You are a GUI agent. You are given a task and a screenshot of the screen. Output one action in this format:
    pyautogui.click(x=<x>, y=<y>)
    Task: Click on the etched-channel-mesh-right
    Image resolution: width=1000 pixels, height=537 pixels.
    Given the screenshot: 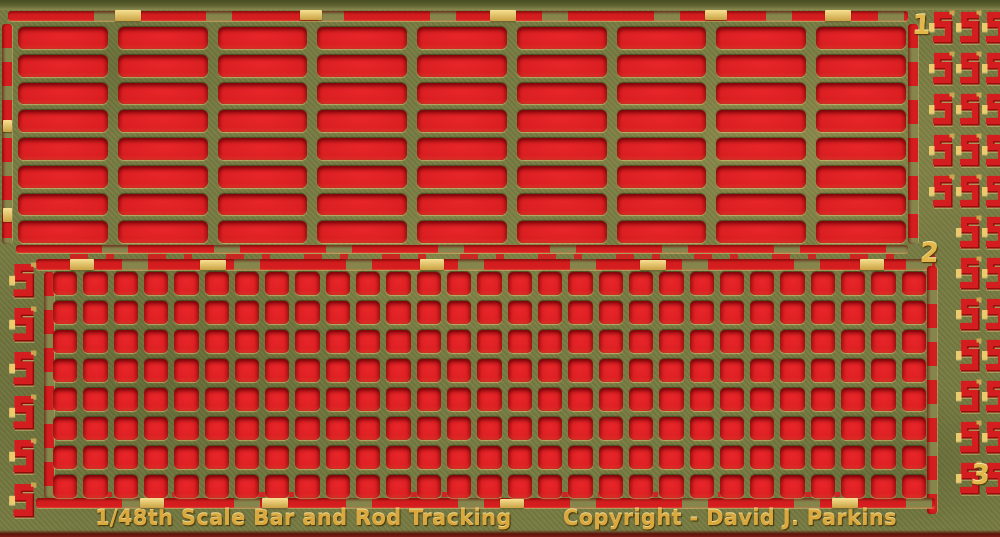 What is the action you would take?
    pyautogui.click(x=932, y=390)
    